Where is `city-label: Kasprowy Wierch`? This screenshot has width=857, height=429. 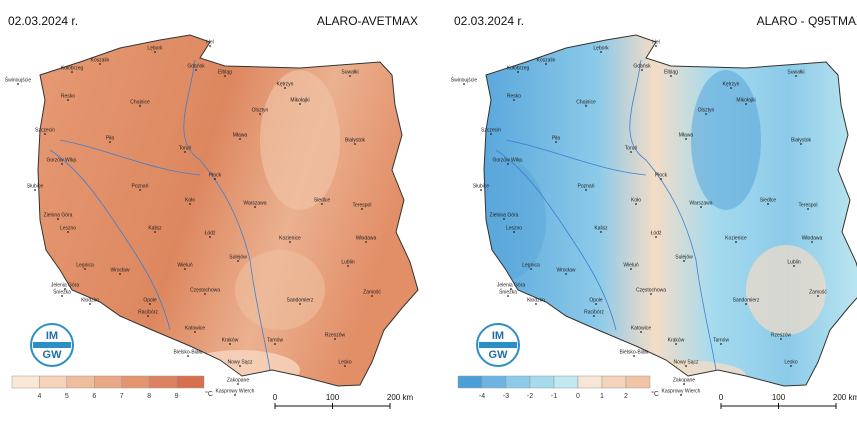 city-label: Kasprowy Wierch is located at coordinates (681, 391).